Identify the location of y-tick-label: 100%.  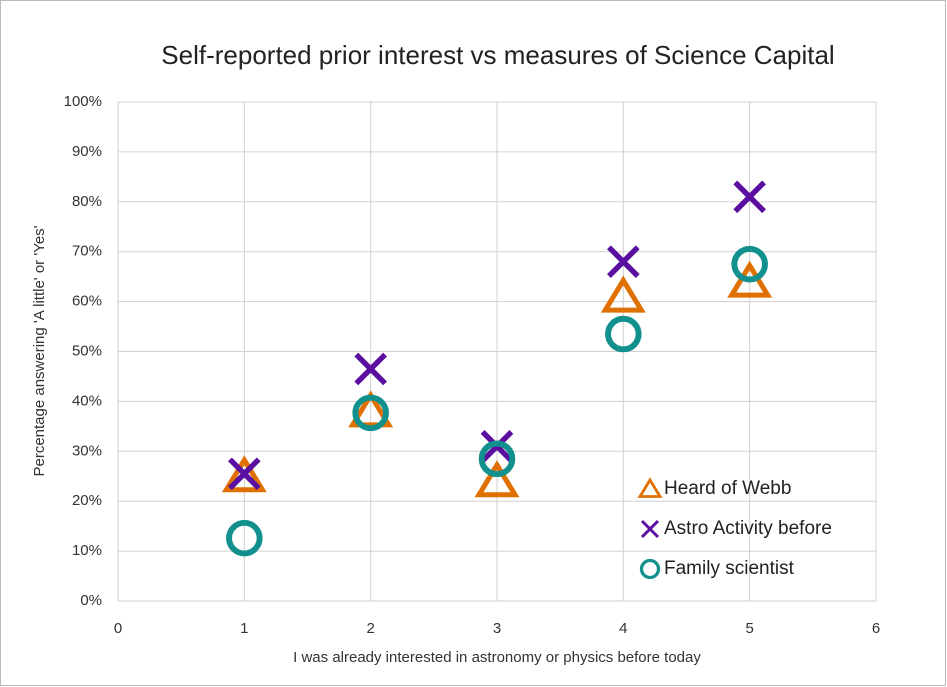
(83, 101).